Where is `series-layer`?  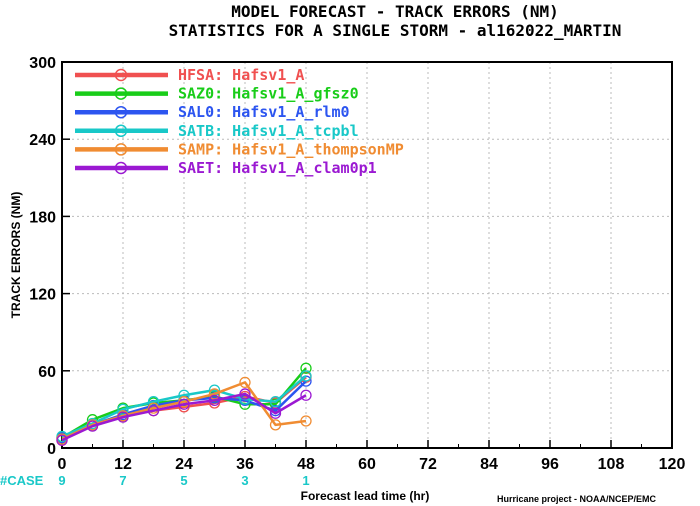
series-layer is located at coordinates (184, 404).